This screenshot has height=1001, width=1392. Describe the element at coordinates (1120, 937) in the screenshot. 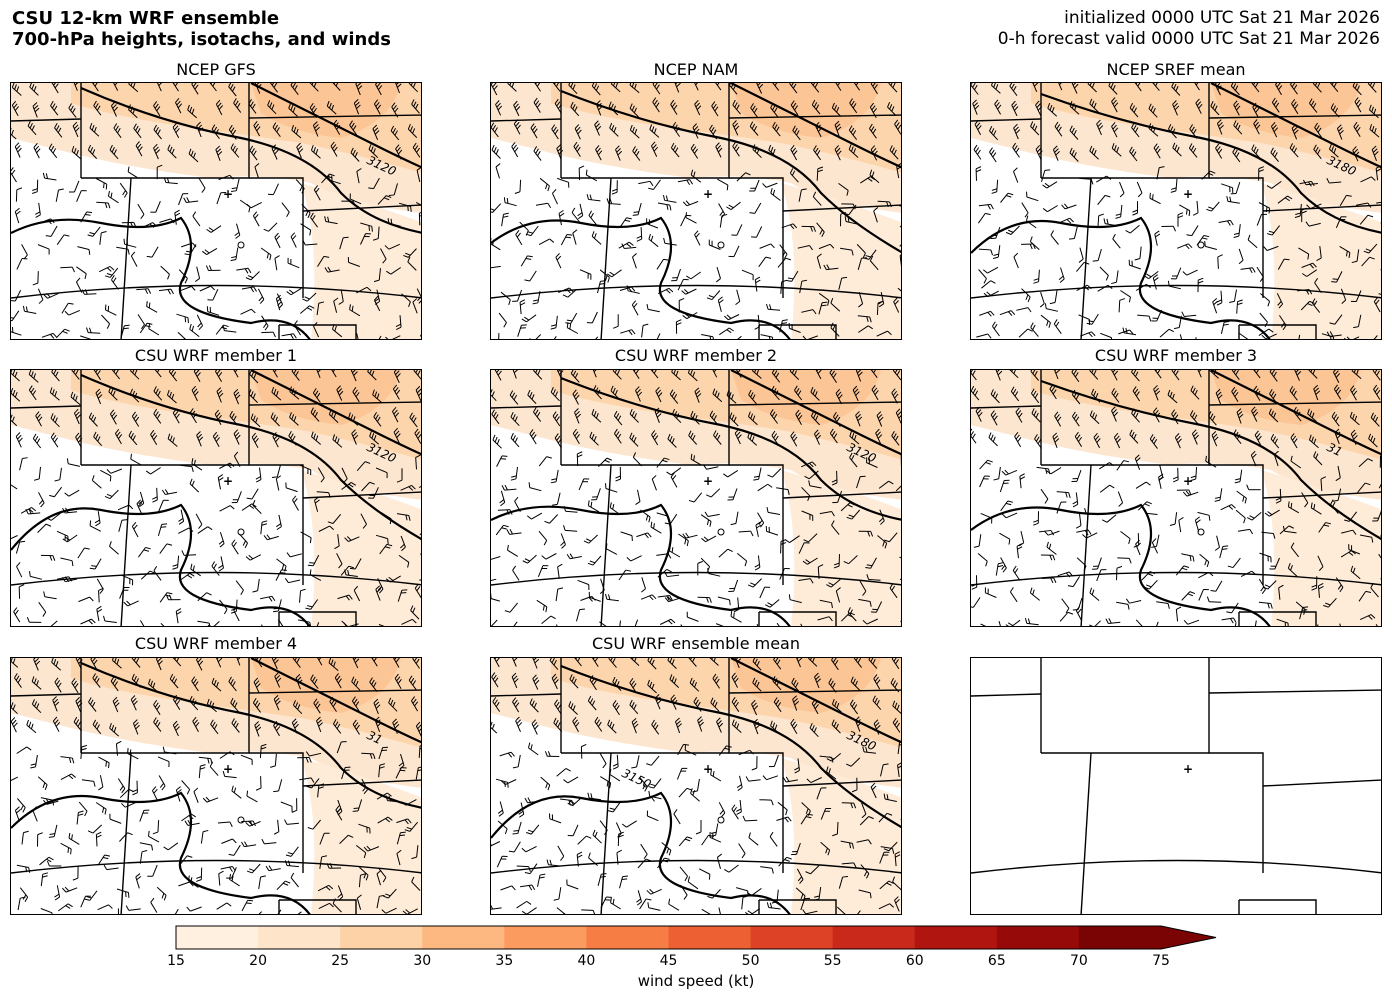

I see `colorbar-segment` at that location.